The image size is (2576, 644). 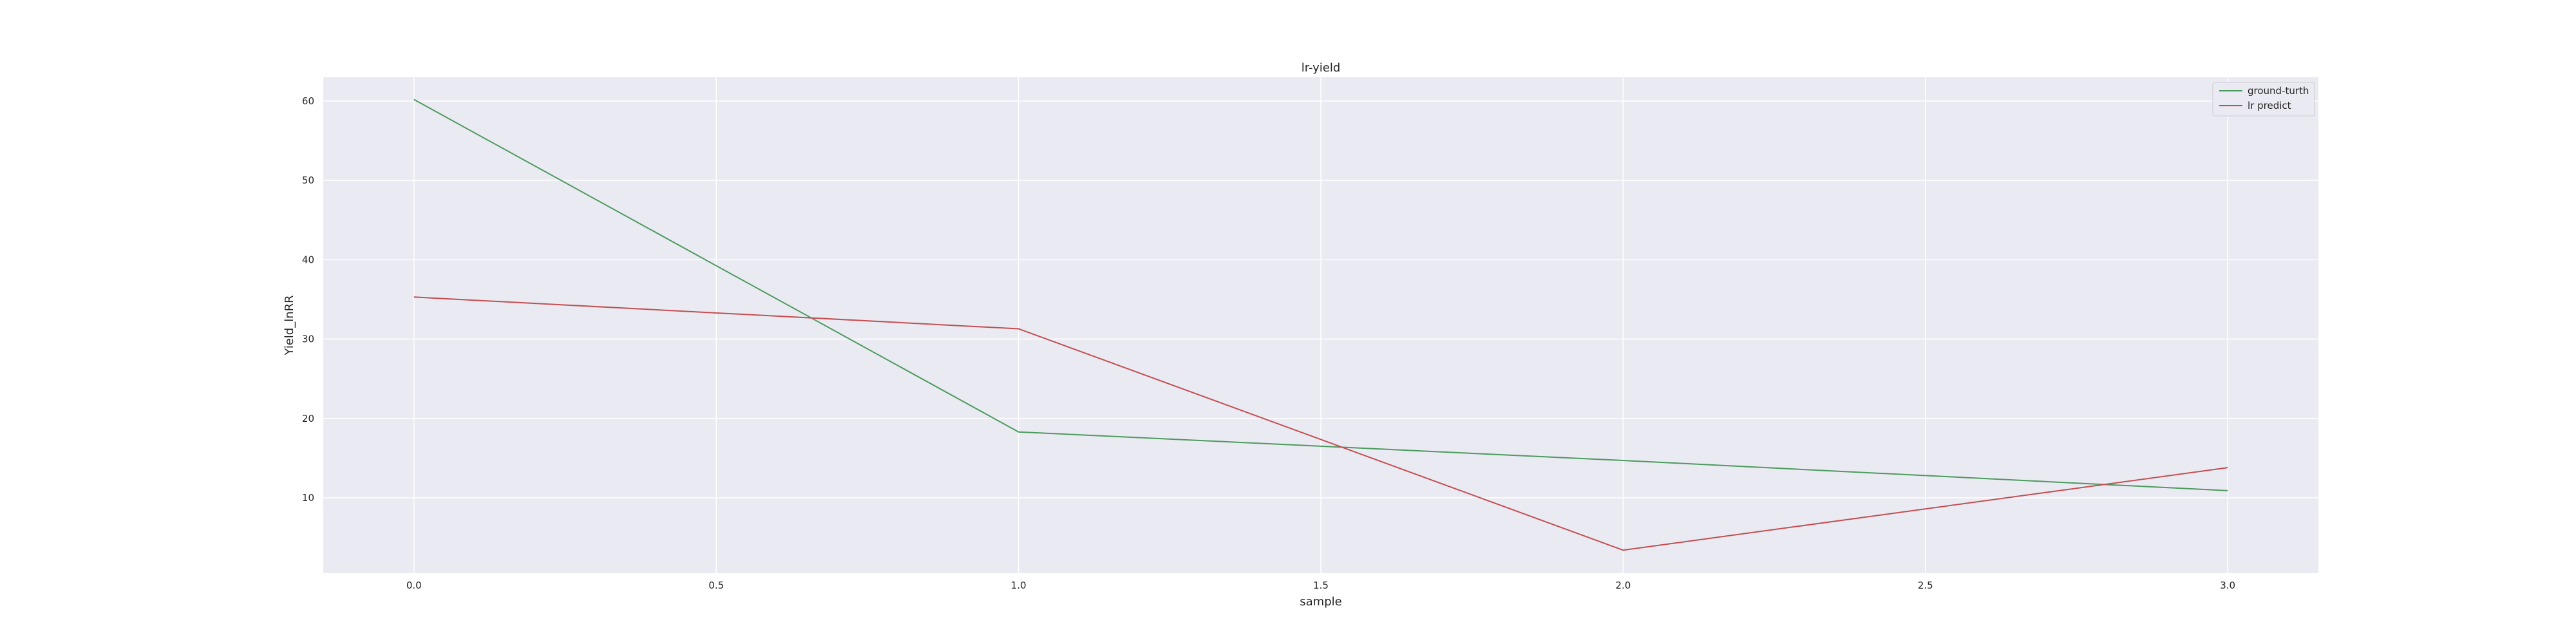 I want to click on x-tick-label: 1.5, so click(x=1321, y=586).